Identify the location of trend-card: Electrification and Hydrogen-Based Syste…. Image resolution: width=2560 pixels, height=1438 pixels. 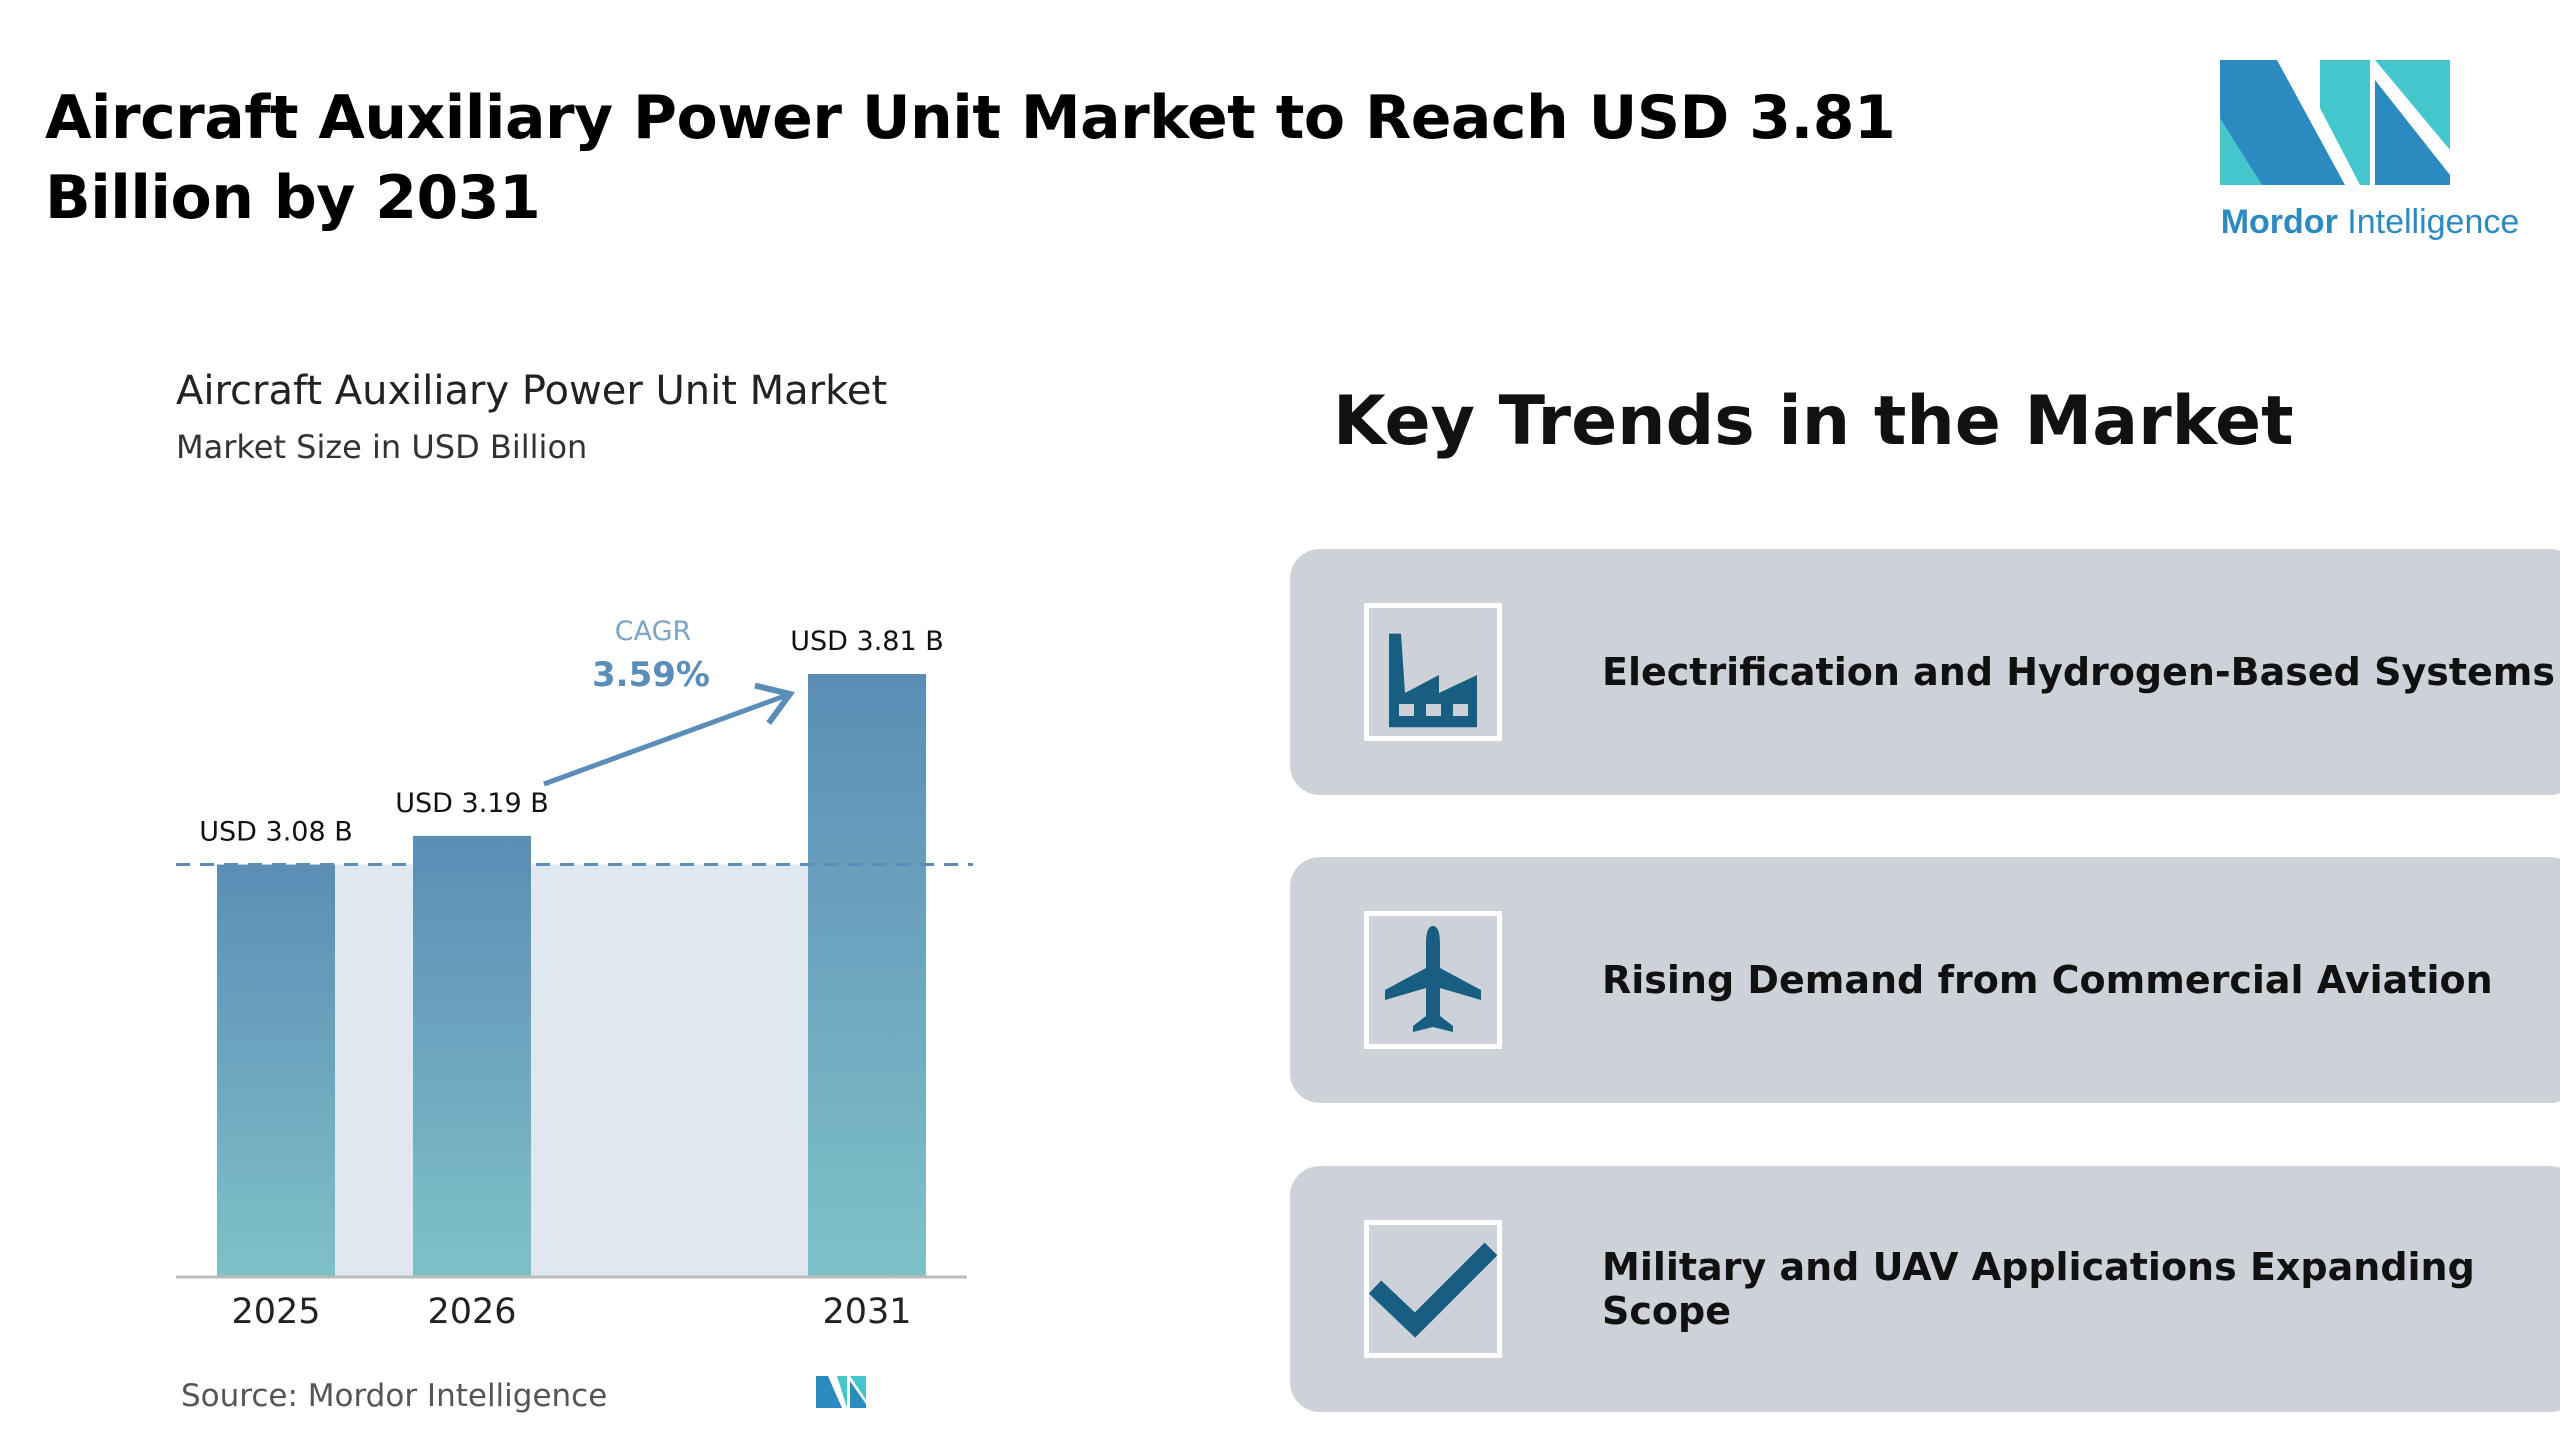
(1925, 672).